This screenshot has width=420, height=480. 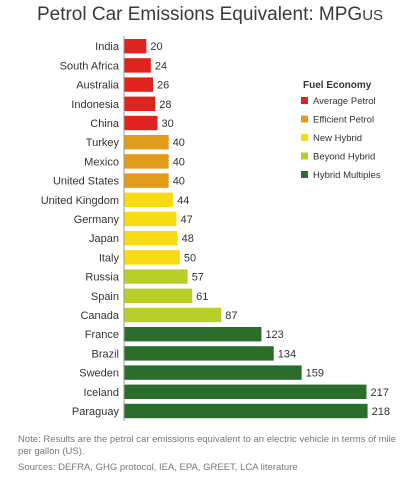 What do you see at coordinates (141, 123) in the screenshot?
I see `bar-china` at bounding box center [141, 123].